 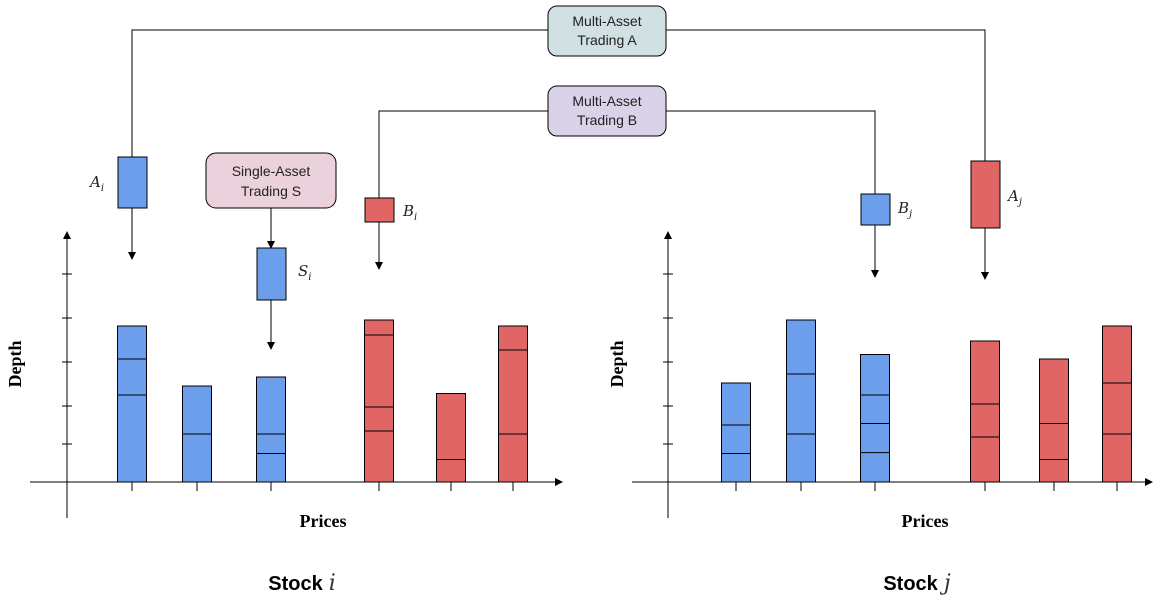 I want to click on trading-box-s: Single-Asset Trading S, so click(x=271, y=180).